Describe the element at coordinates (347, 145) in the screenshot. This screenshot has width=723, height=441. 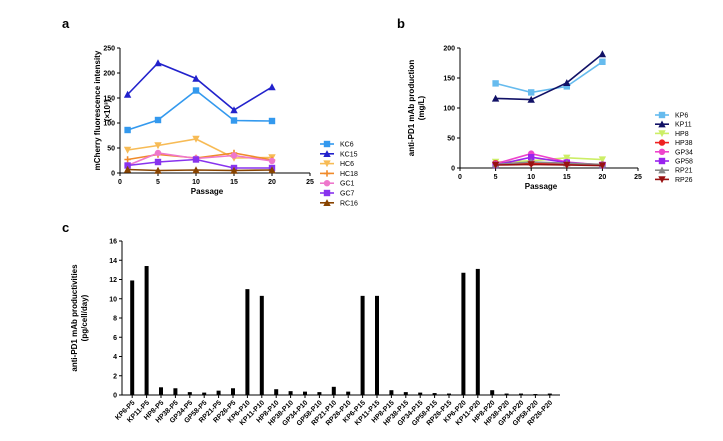
I see `legend-label-KC6: KC6` at that location.